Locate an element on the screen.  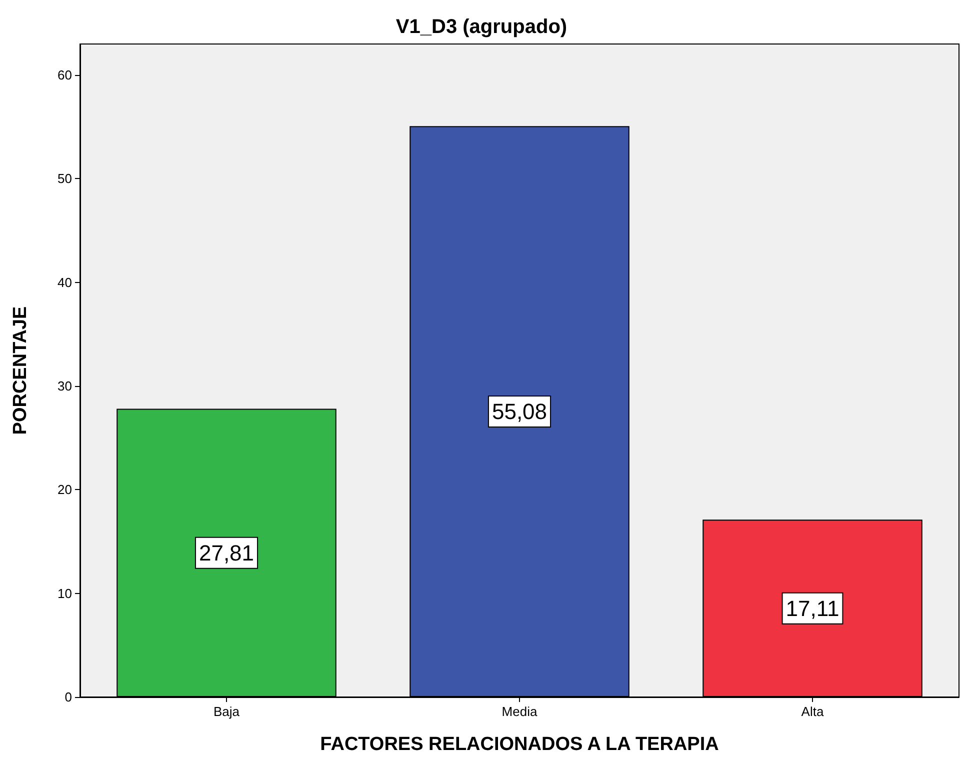
y-tick-label: 20 is located at coordinates (65, 490).